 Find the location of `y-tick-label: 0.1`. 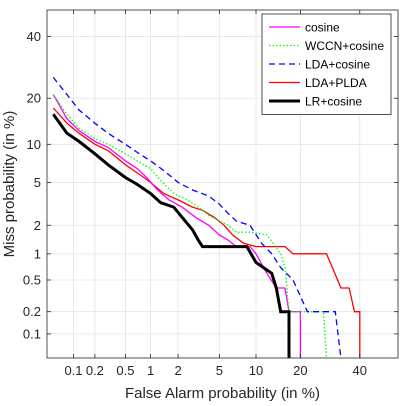

y-tick-label: 0.1 is located at coordinates (32, 333).